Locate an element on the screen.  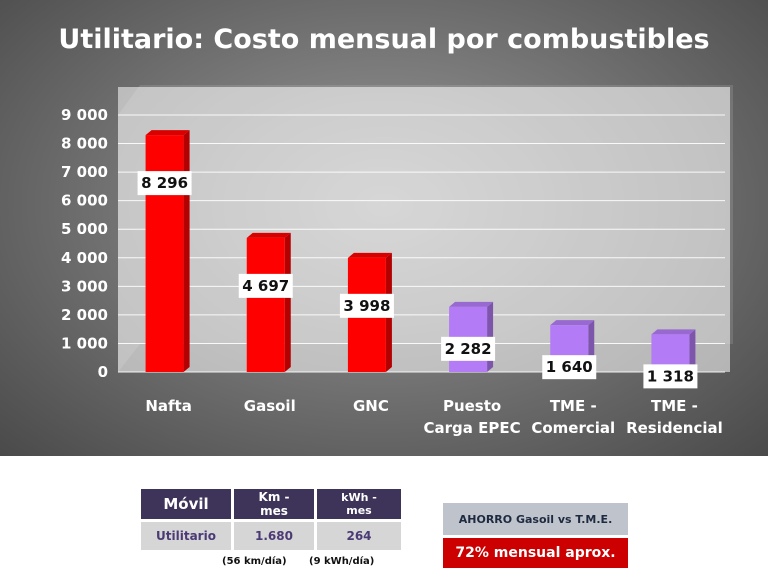
x-tick-label: Gasoil is located at coordinates (270, 406).